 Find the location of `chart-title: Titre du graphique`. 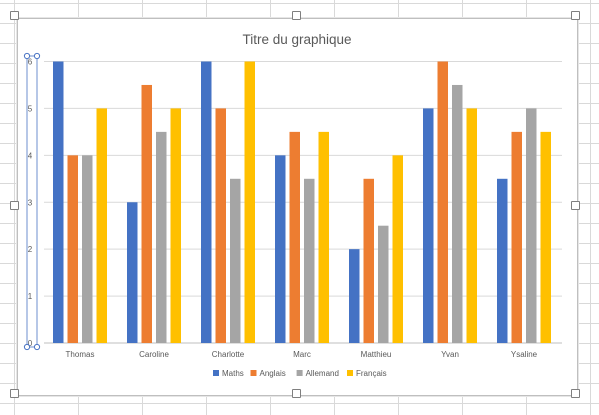

chart-title: Titre du graphique is located at coordinates (296, 39).